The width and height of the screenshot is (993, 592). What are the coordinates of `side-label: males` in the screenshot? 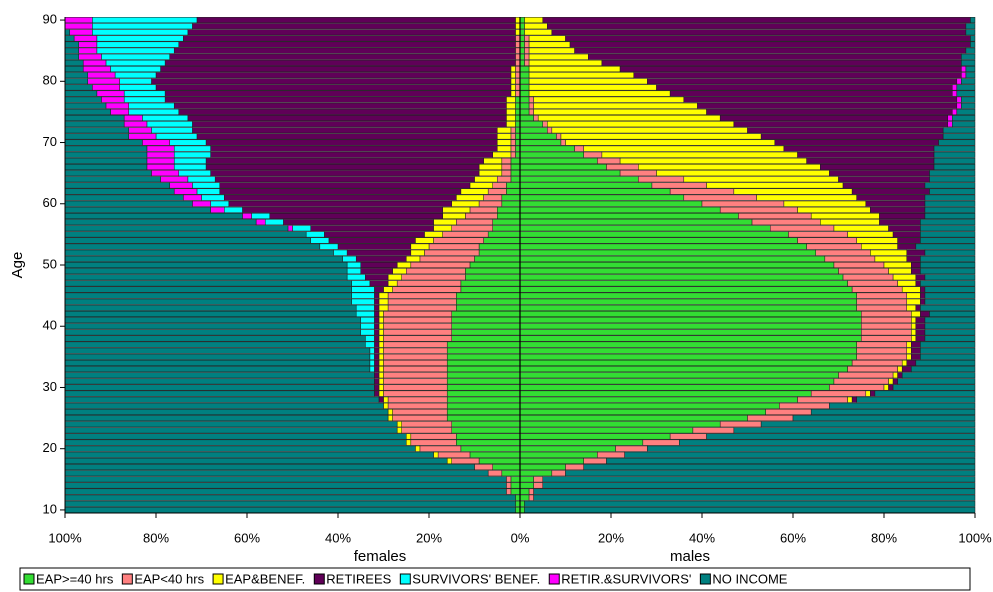 It's located at (690, 556).